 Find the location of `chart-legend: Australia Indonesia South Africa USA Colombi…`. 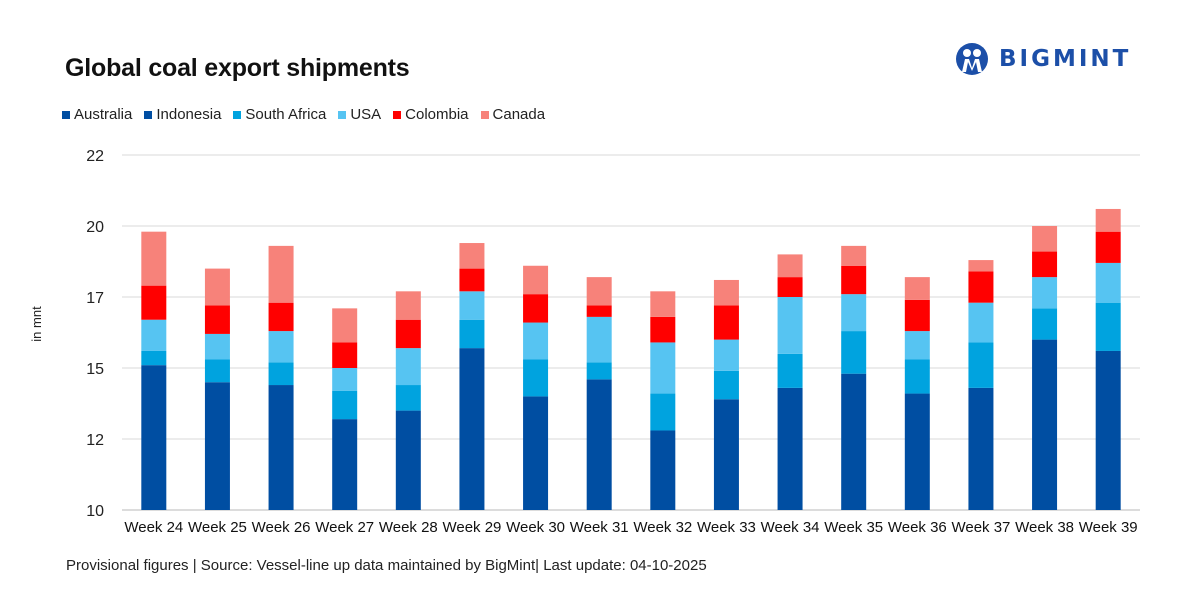

chart-legend: Australia Indonesia South Africa USA Colombi… is located at coordinates (309, 114).